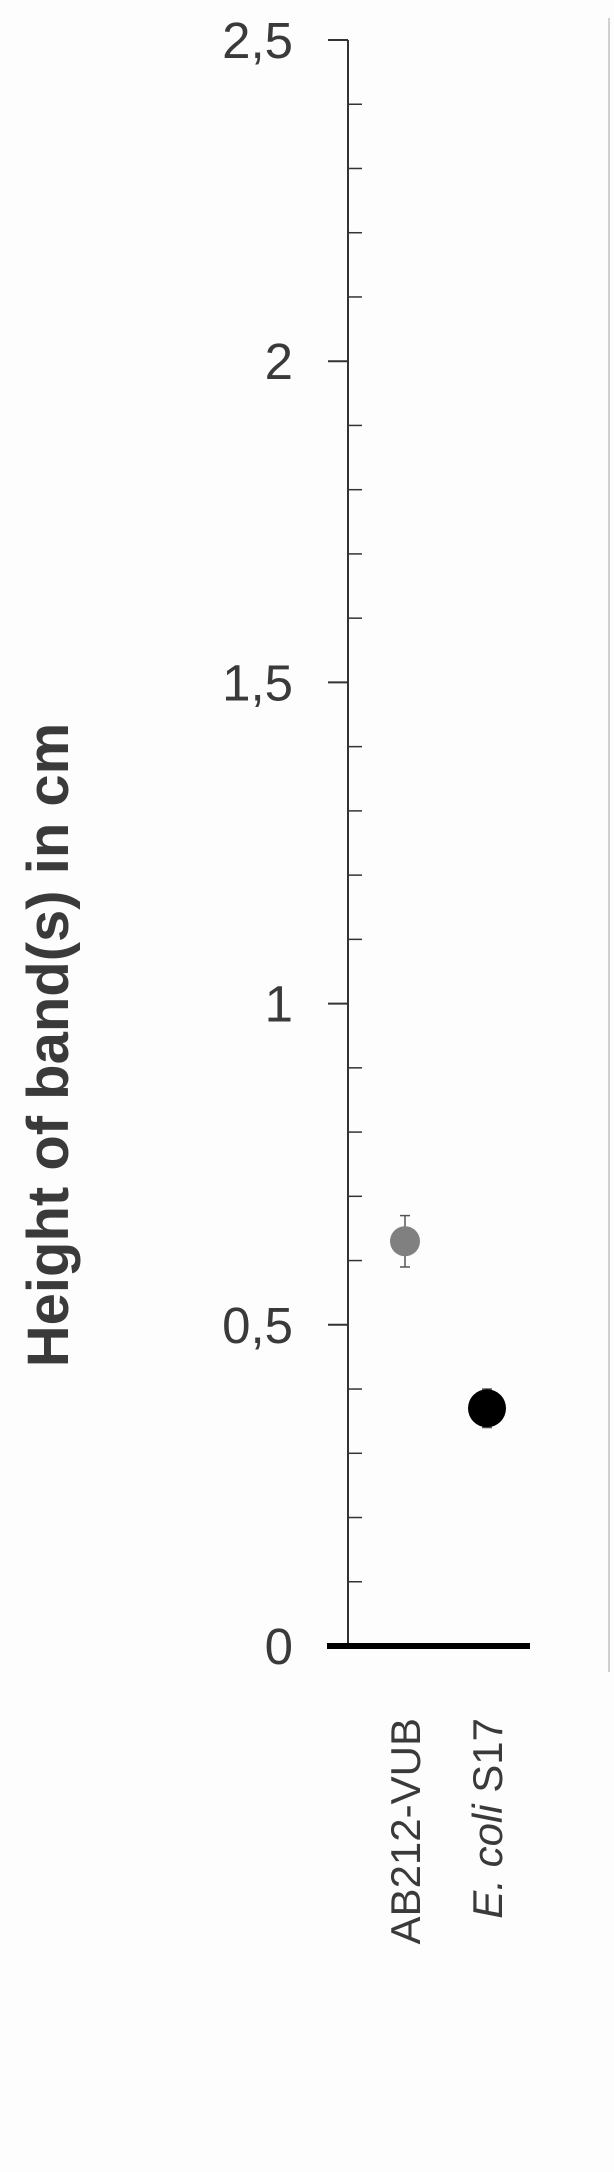 This screenshot has width=614, height=2172. Describe the element at coordinates (48, 1045) in the screenshot. I see `y-axis-title: Height of band(s) in cm` at that location.